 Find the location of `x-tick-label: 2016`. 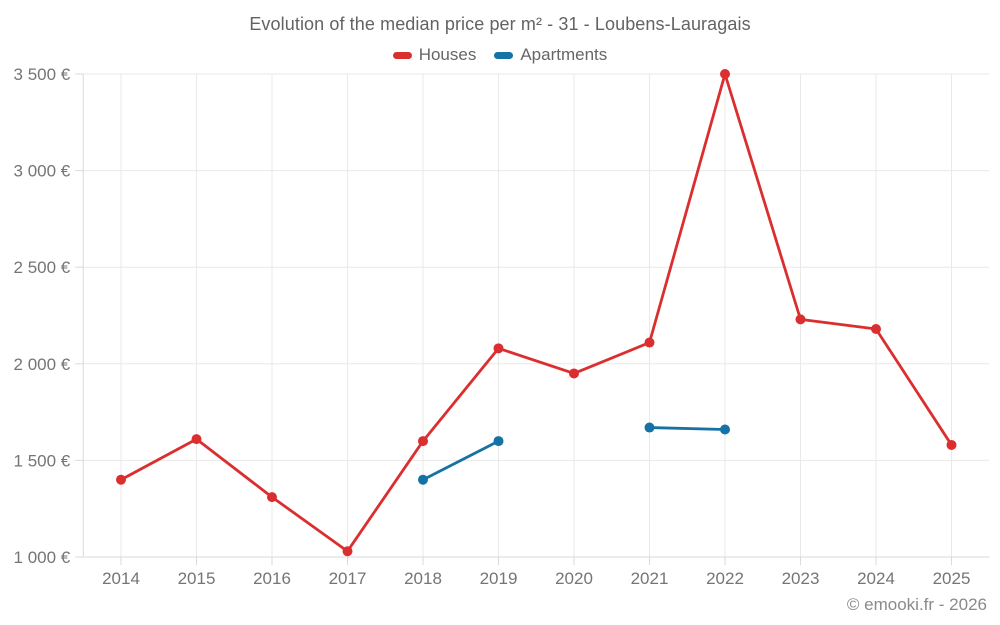

x-tick-label: 2016 is located at coordinates (272, 578).